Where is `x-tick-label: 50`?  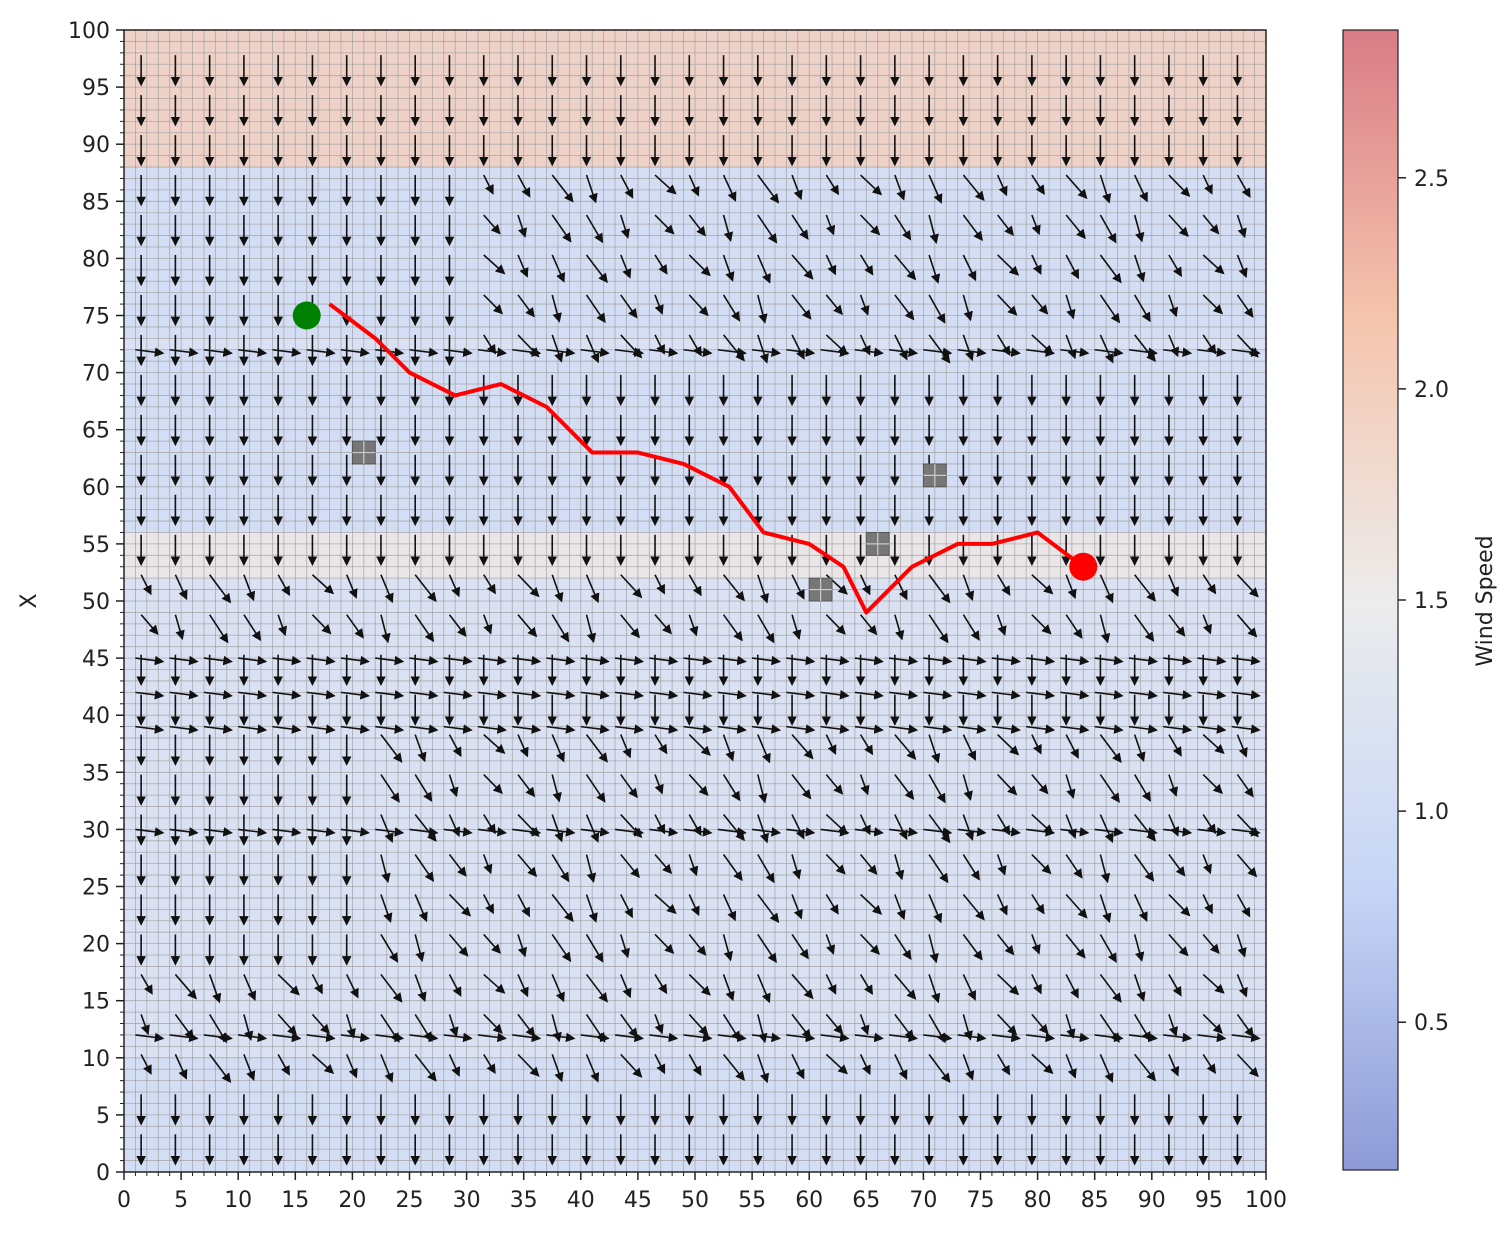 x-tick-label: 50 is located at coordinates (695, 1200).